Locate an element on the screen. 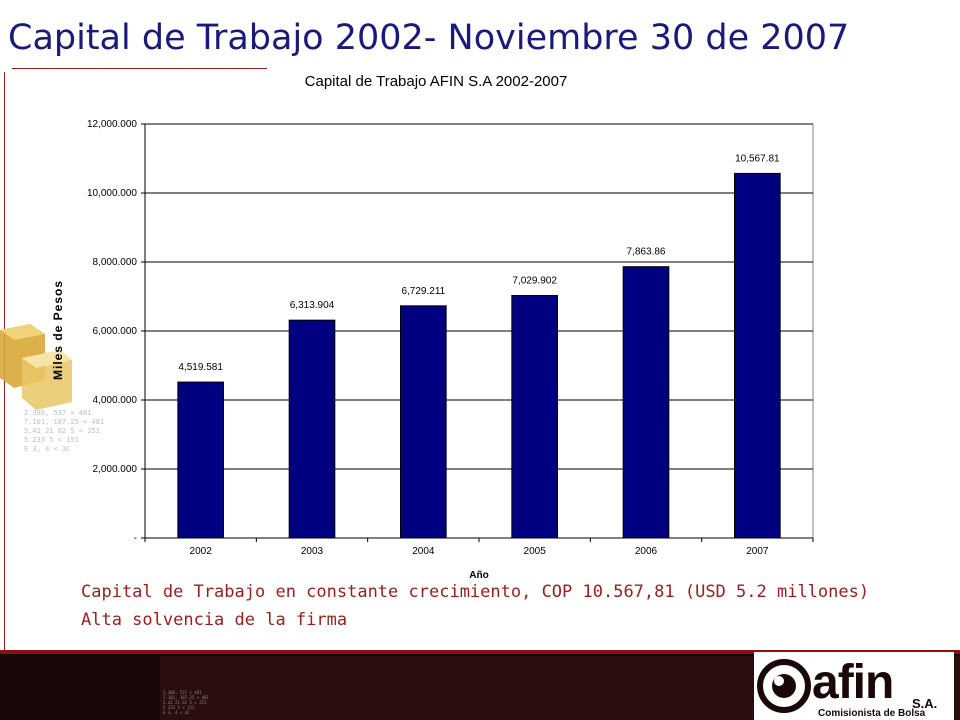 Image resolution: width=960 pixels, height=720 pixels. y-tick-label: 8,000.000 is located at coordinates (115, 262).